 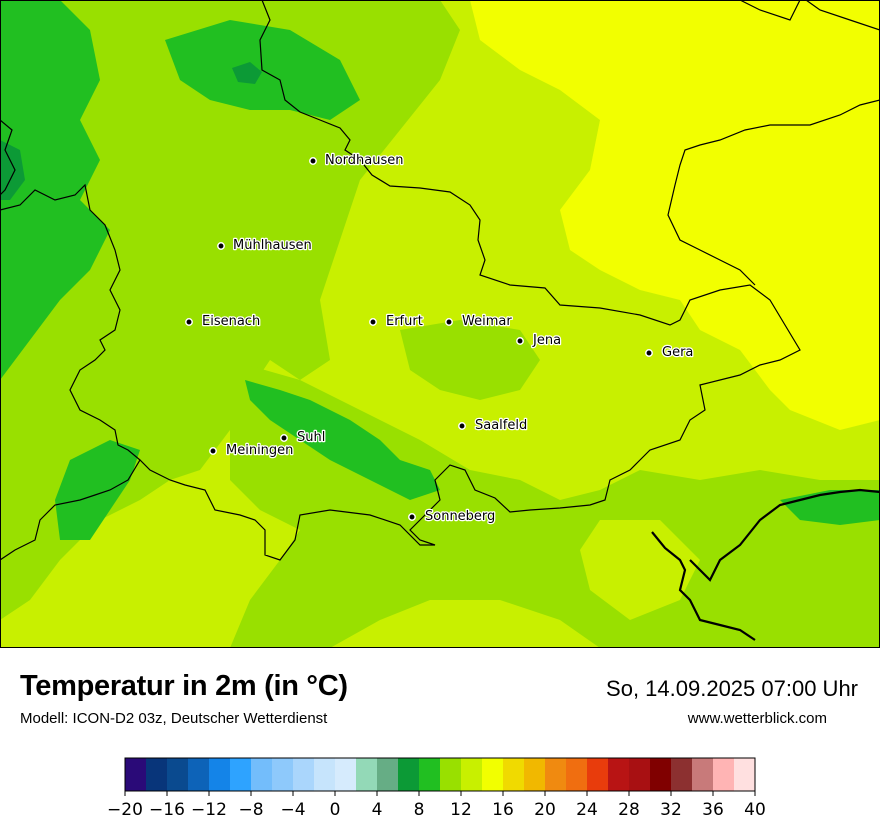 What do you see at coordinates (461, 810) in the screenshot?
I see `legend-tick-label: 12` at bounding box center [461, 810].